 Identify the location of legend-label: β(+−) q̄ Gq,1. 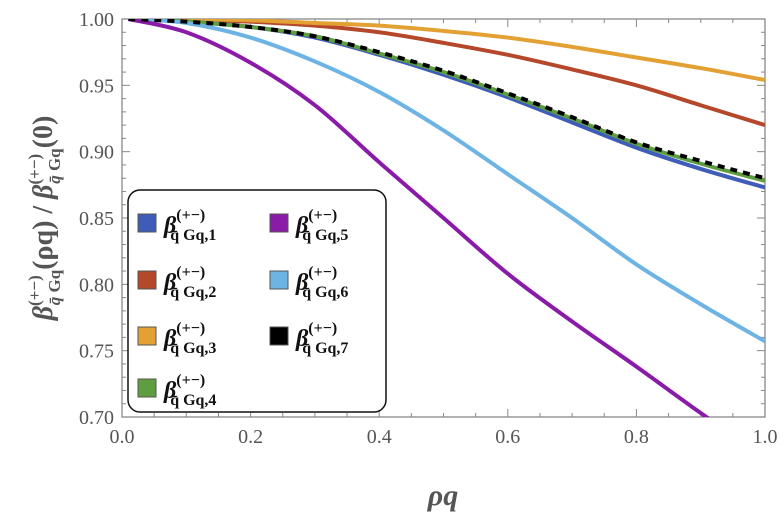
(189, 225).